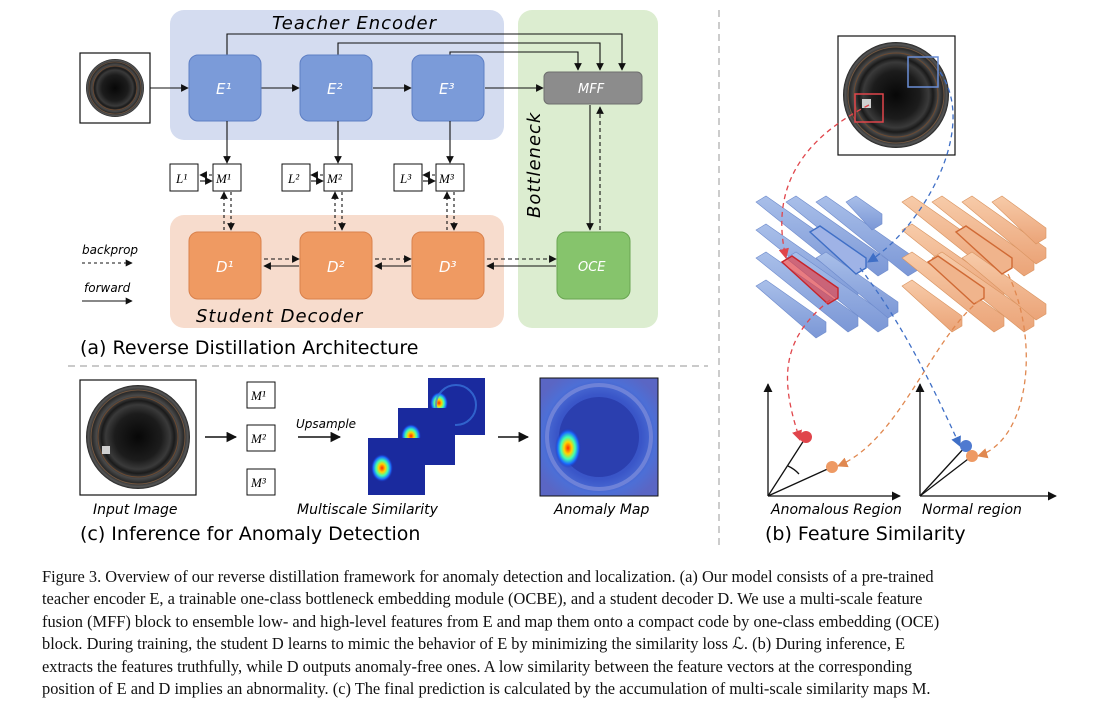  I want to click on mff-oce-lines, so click(595, 168).